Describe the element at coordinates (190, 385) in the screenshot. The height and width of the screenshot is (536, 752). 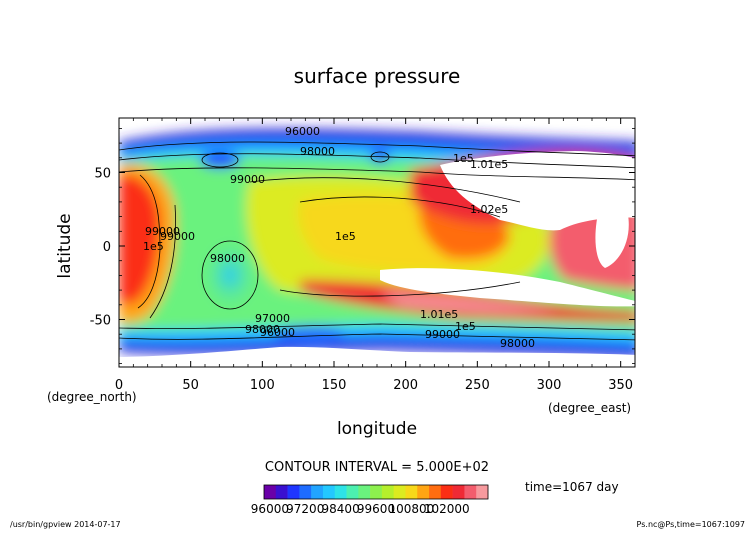
I see `x-tick-label: 50` at that location.